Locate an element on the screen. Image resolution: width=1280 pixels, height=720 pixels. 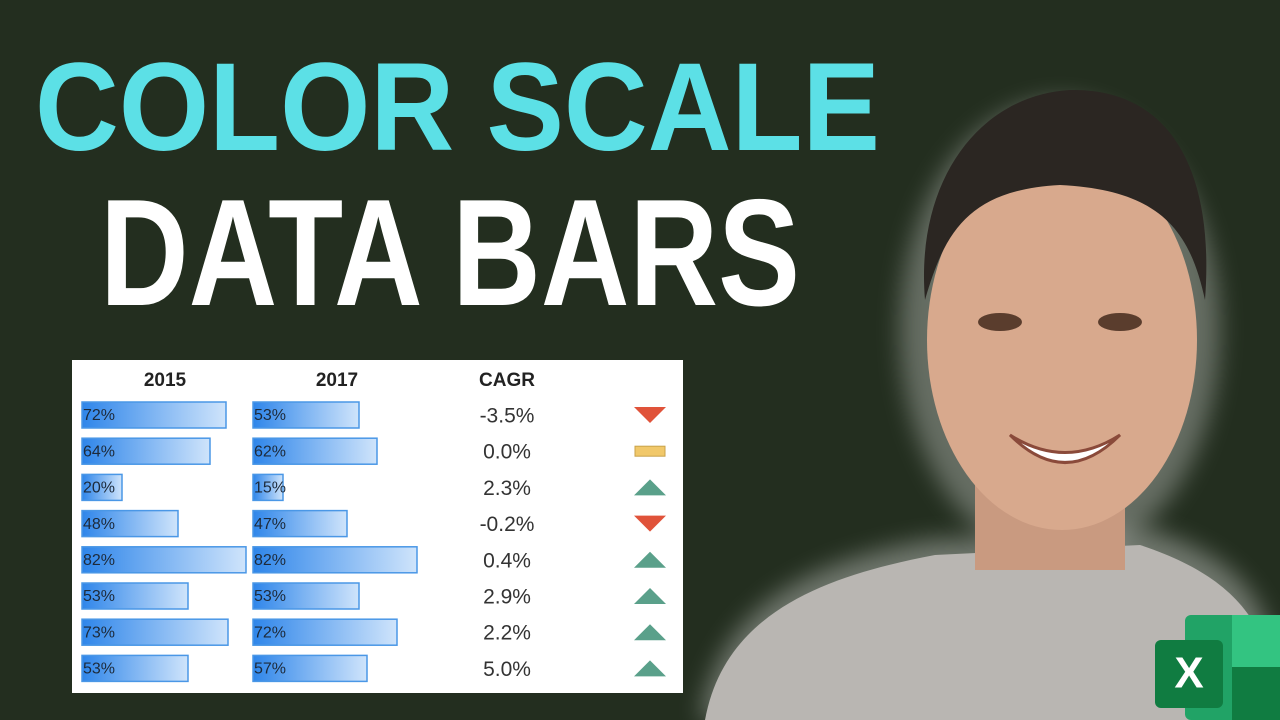
bar-label: 62% is located at coordinates (270, 451).